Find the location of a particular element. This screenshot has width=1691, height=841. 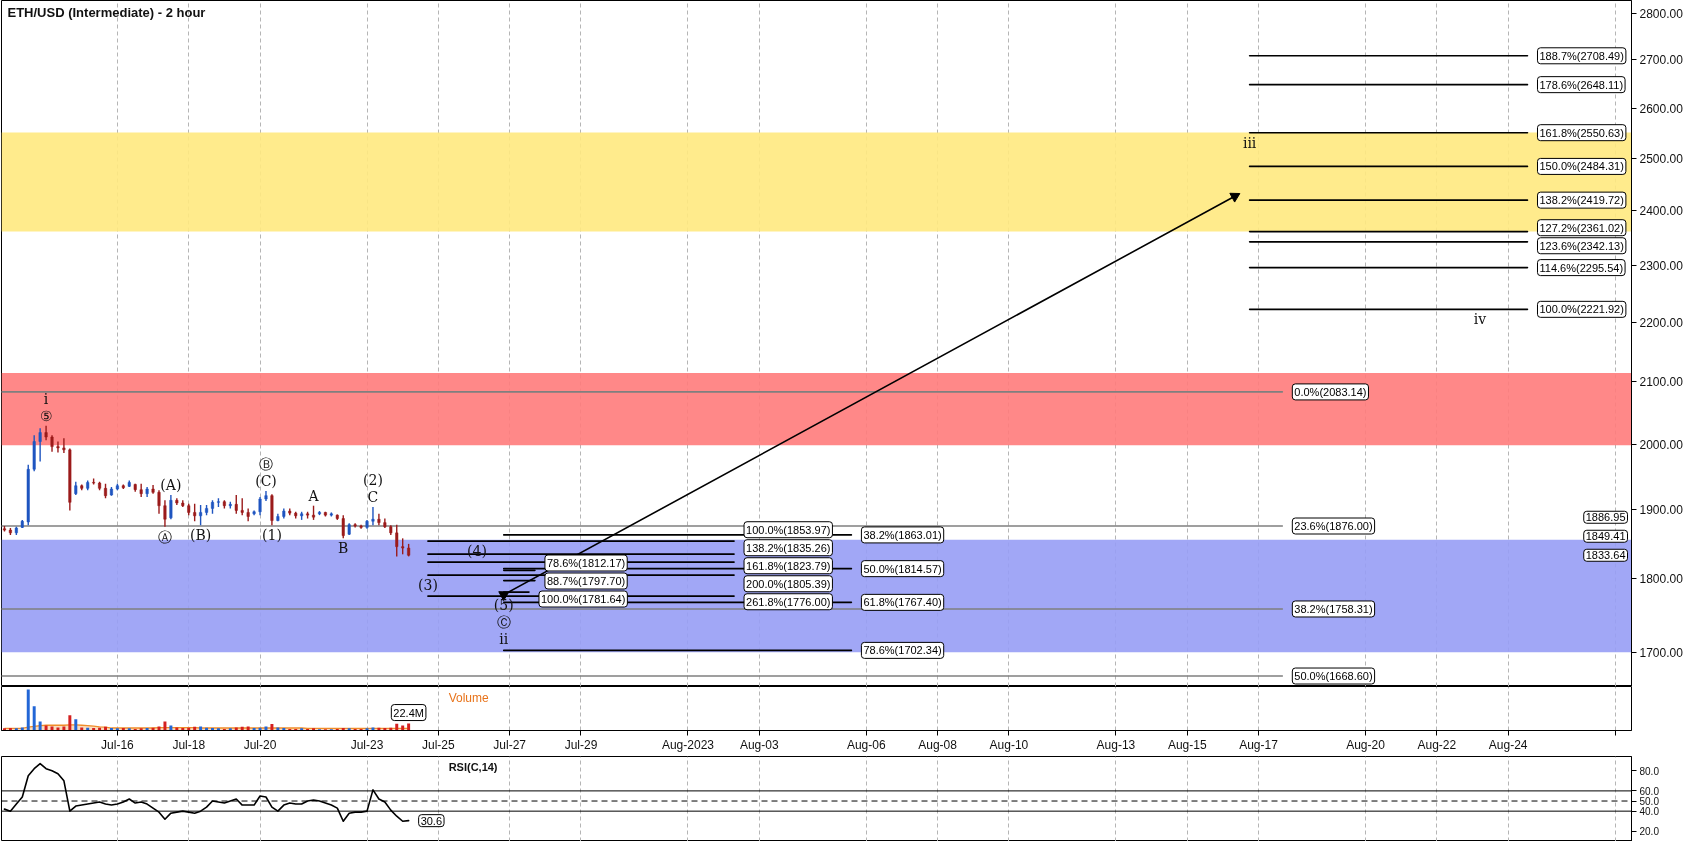

annotation: ii is located at coordinates (504, 638).